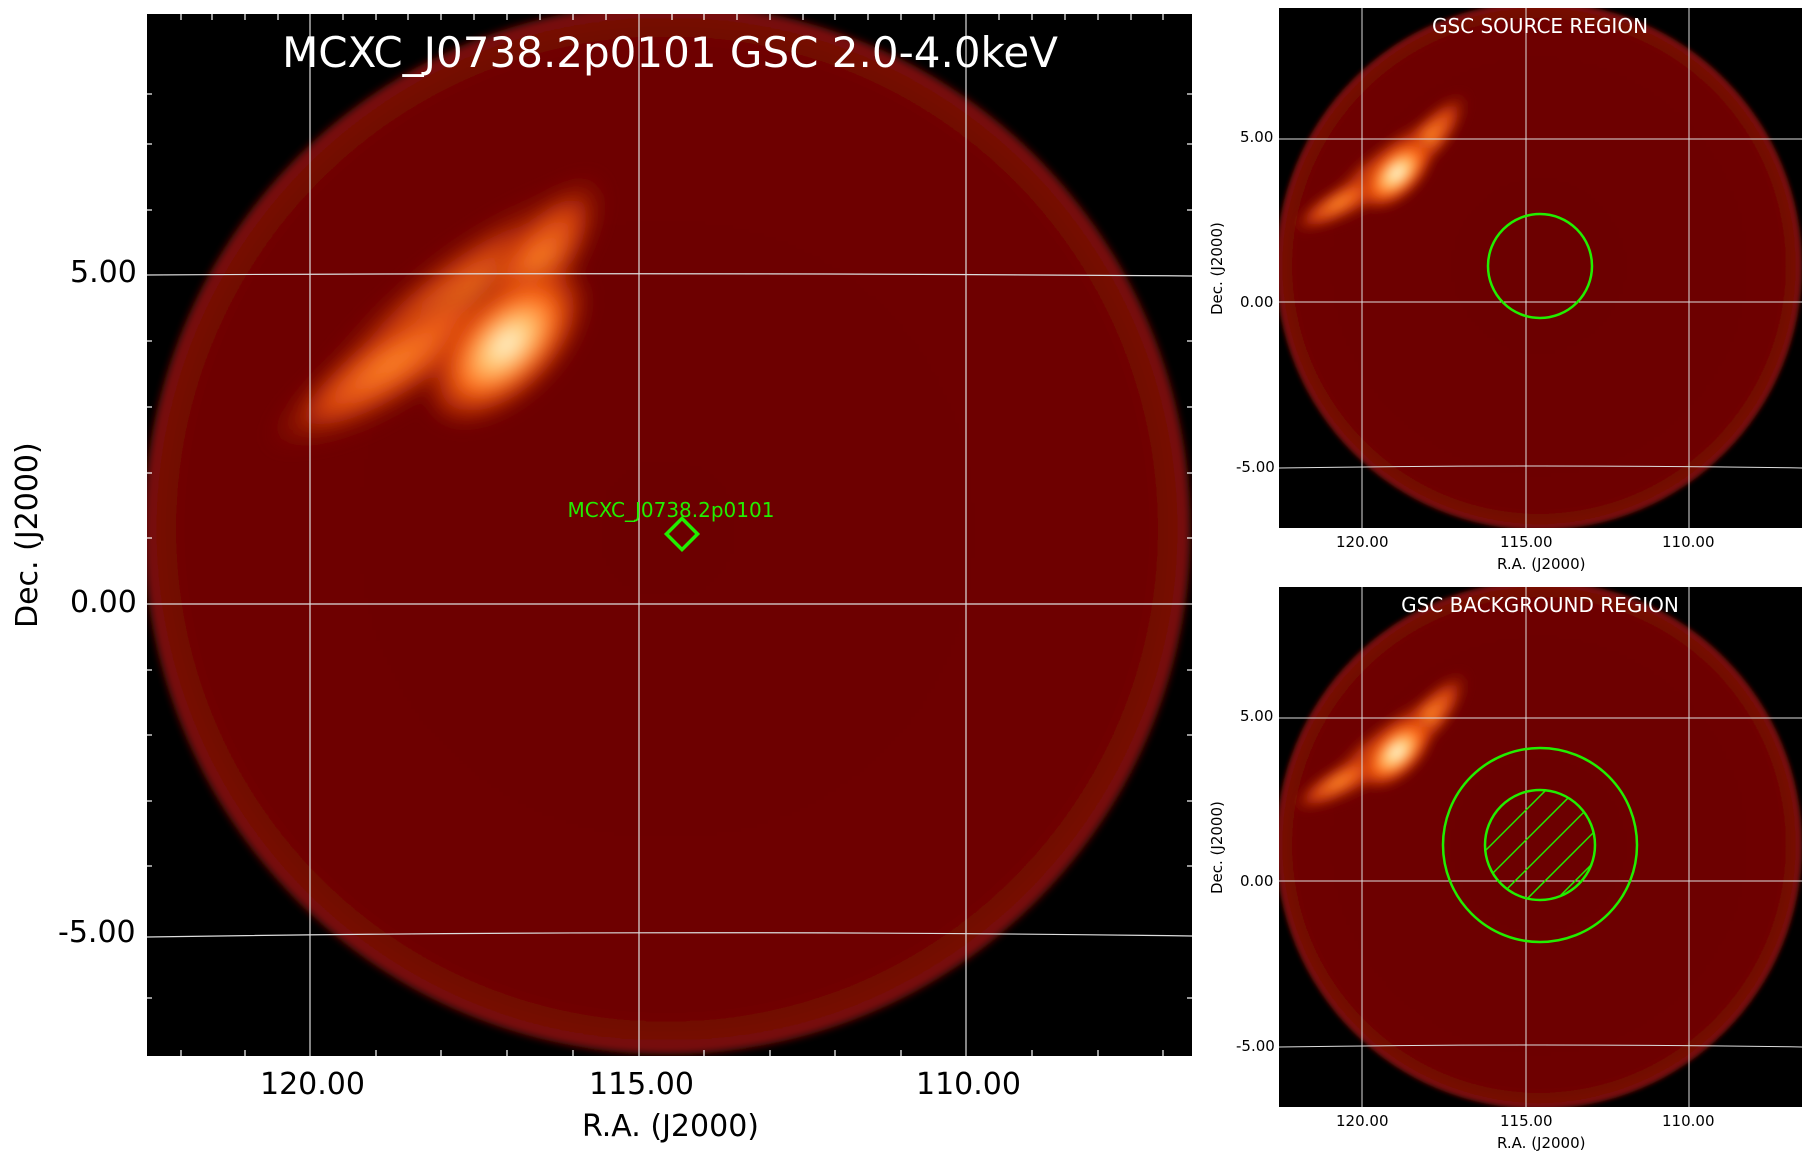 The image size is (1803, 1156). What do you see at coordinates (670, 52) in the screenshot?
I see `main-panel-title: MCXC_J0738.2p0101 GSC 2.0-4.0keV` at bounding box center [670, 52].